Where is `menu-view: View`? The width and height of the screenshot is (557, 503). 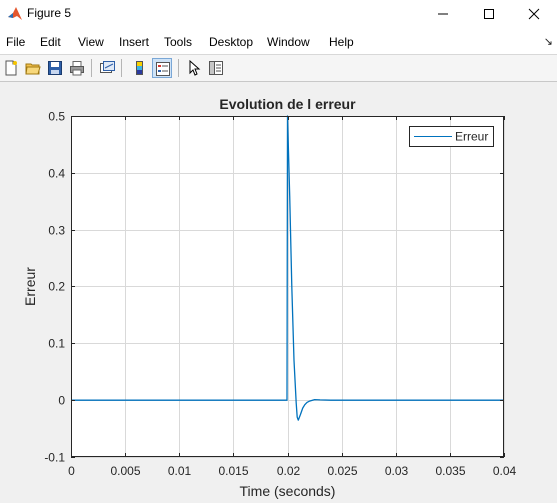
menu-view: View is located at coordinates (91, 42).